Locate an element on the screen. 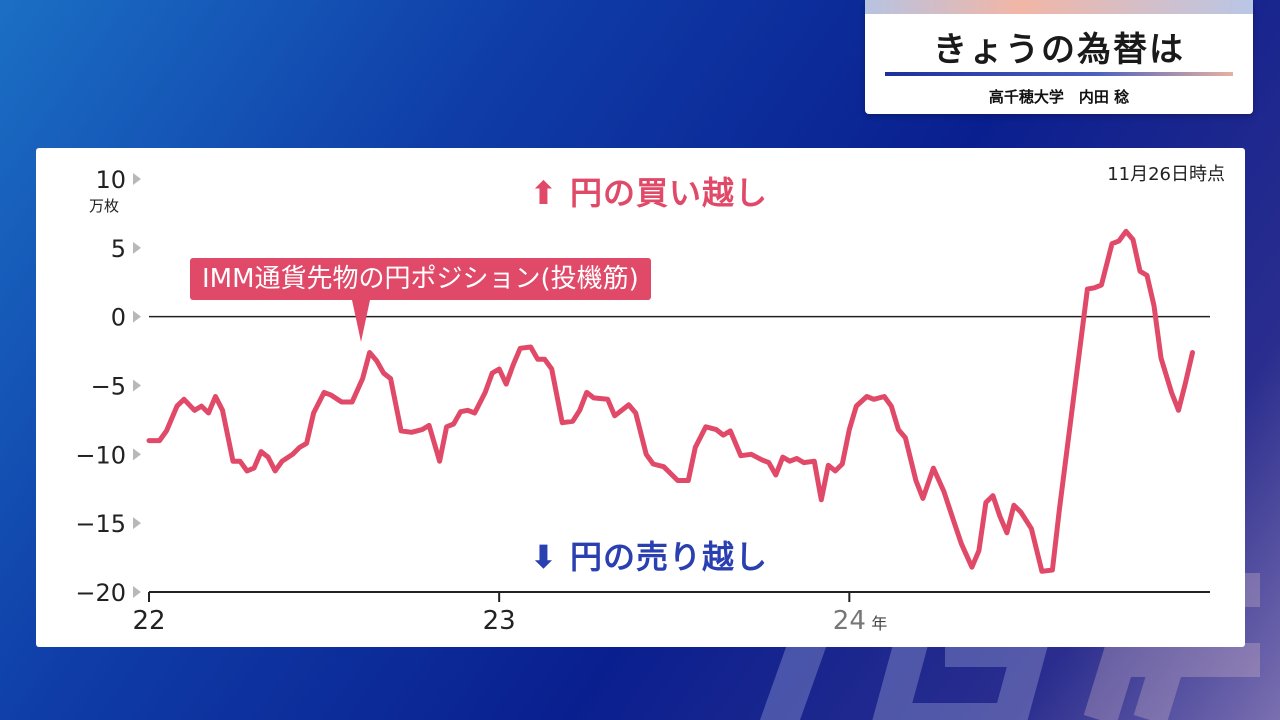  x-tick-label: 24 is located at coordinates (849, 621).